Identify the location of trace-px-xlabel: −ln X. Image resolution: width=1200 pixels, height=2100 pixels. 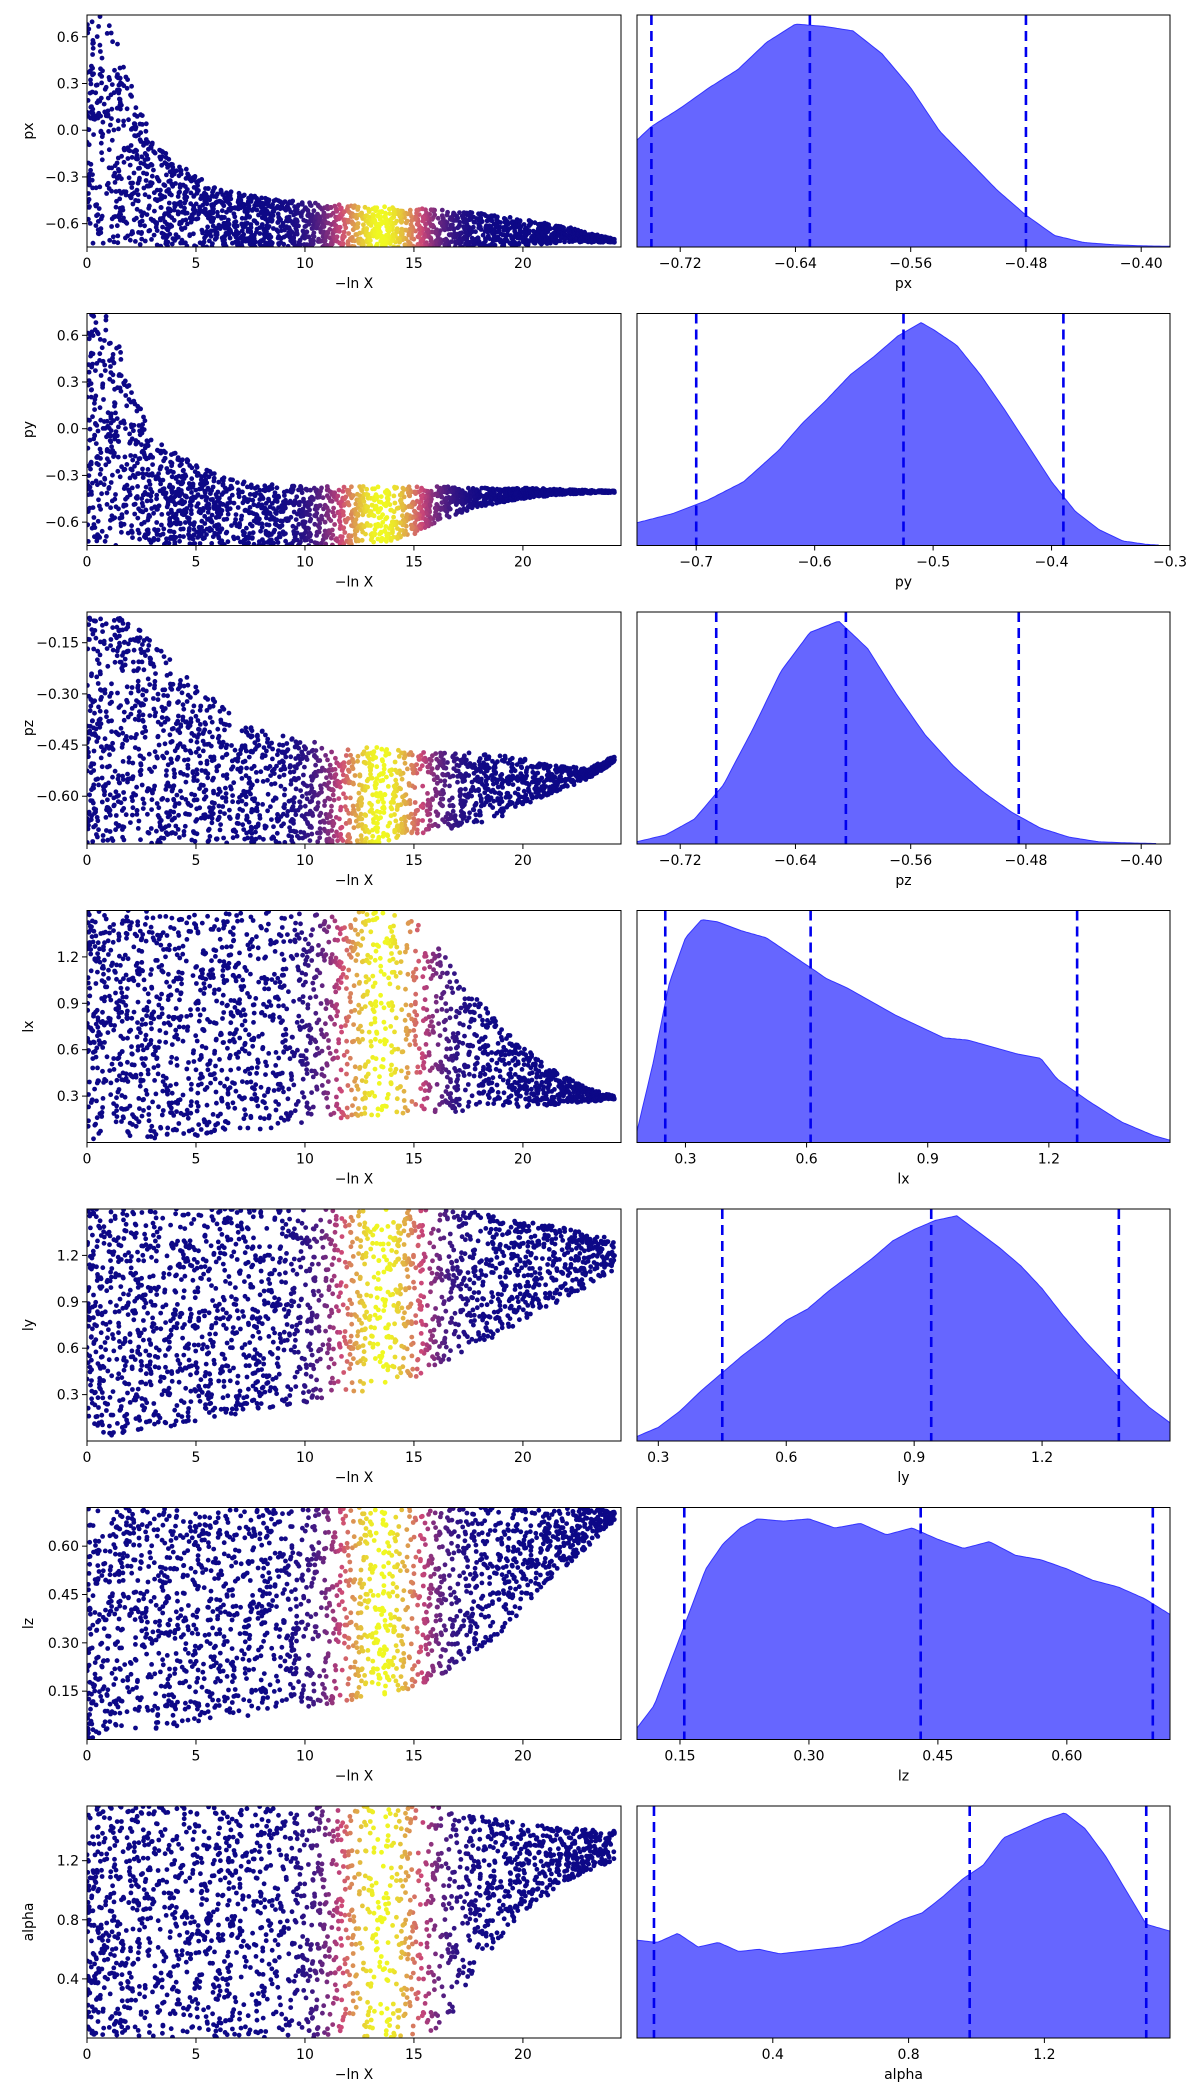
(354, 284).